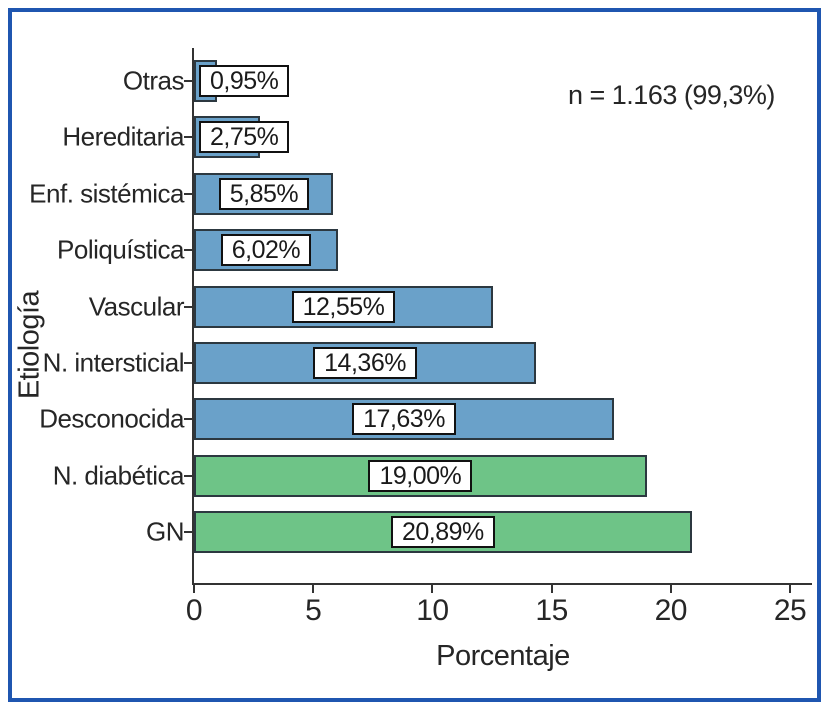  I want to click on x-axis-title: Porcentaje, so click(503, 656).